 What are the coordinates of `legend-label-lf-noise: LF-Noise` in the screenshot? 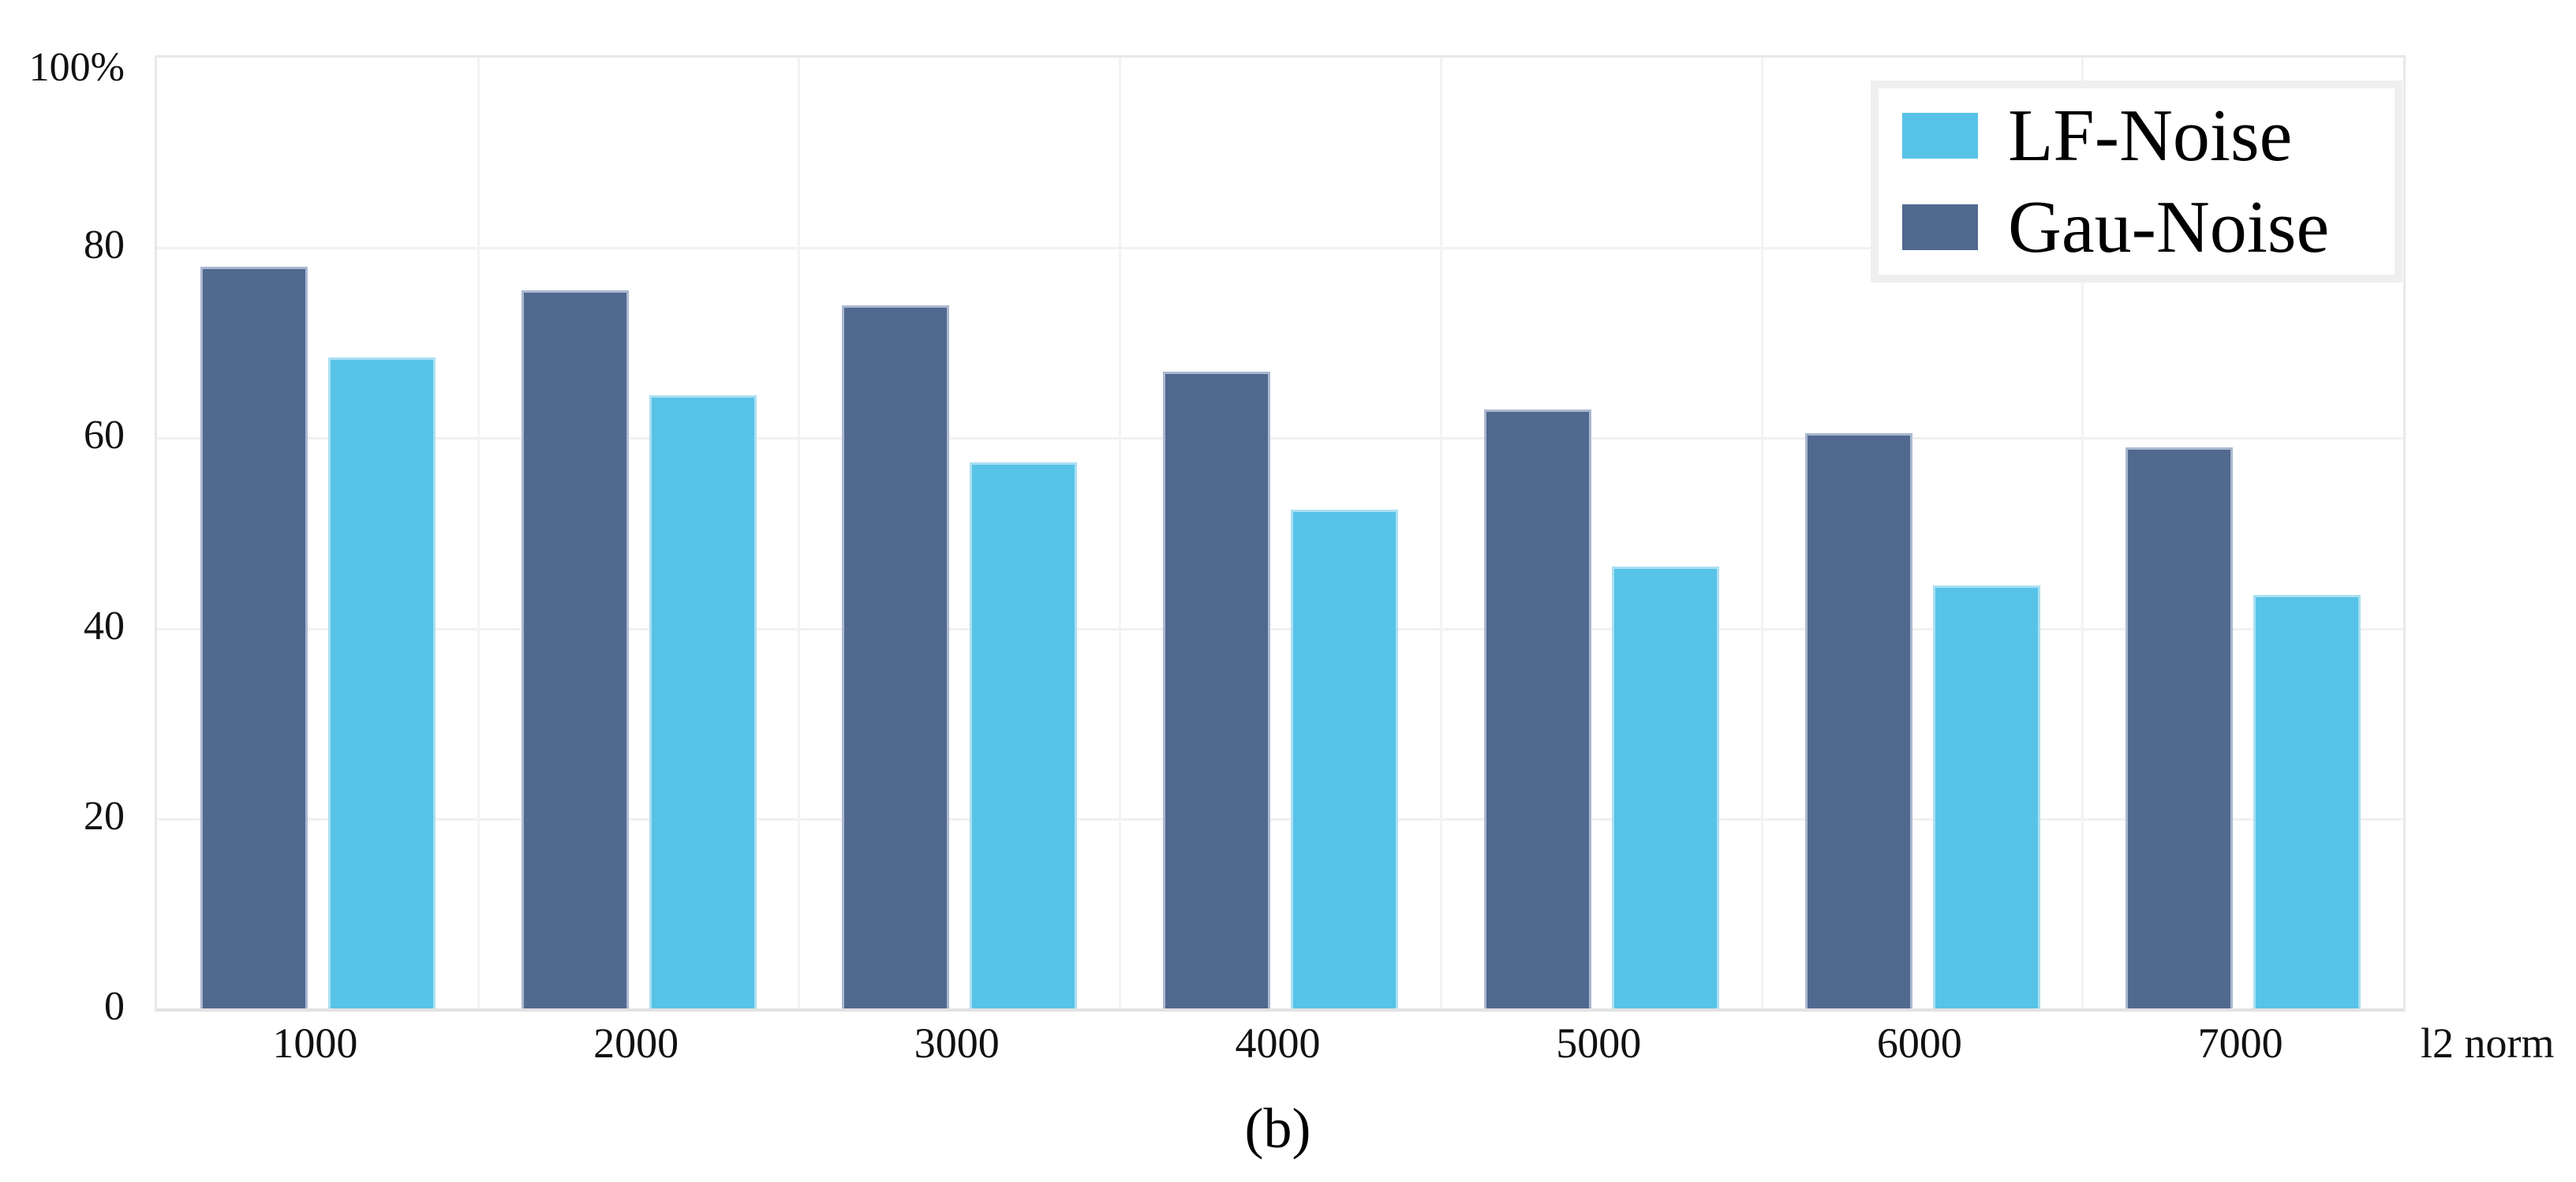 It's located at (2150, 136).